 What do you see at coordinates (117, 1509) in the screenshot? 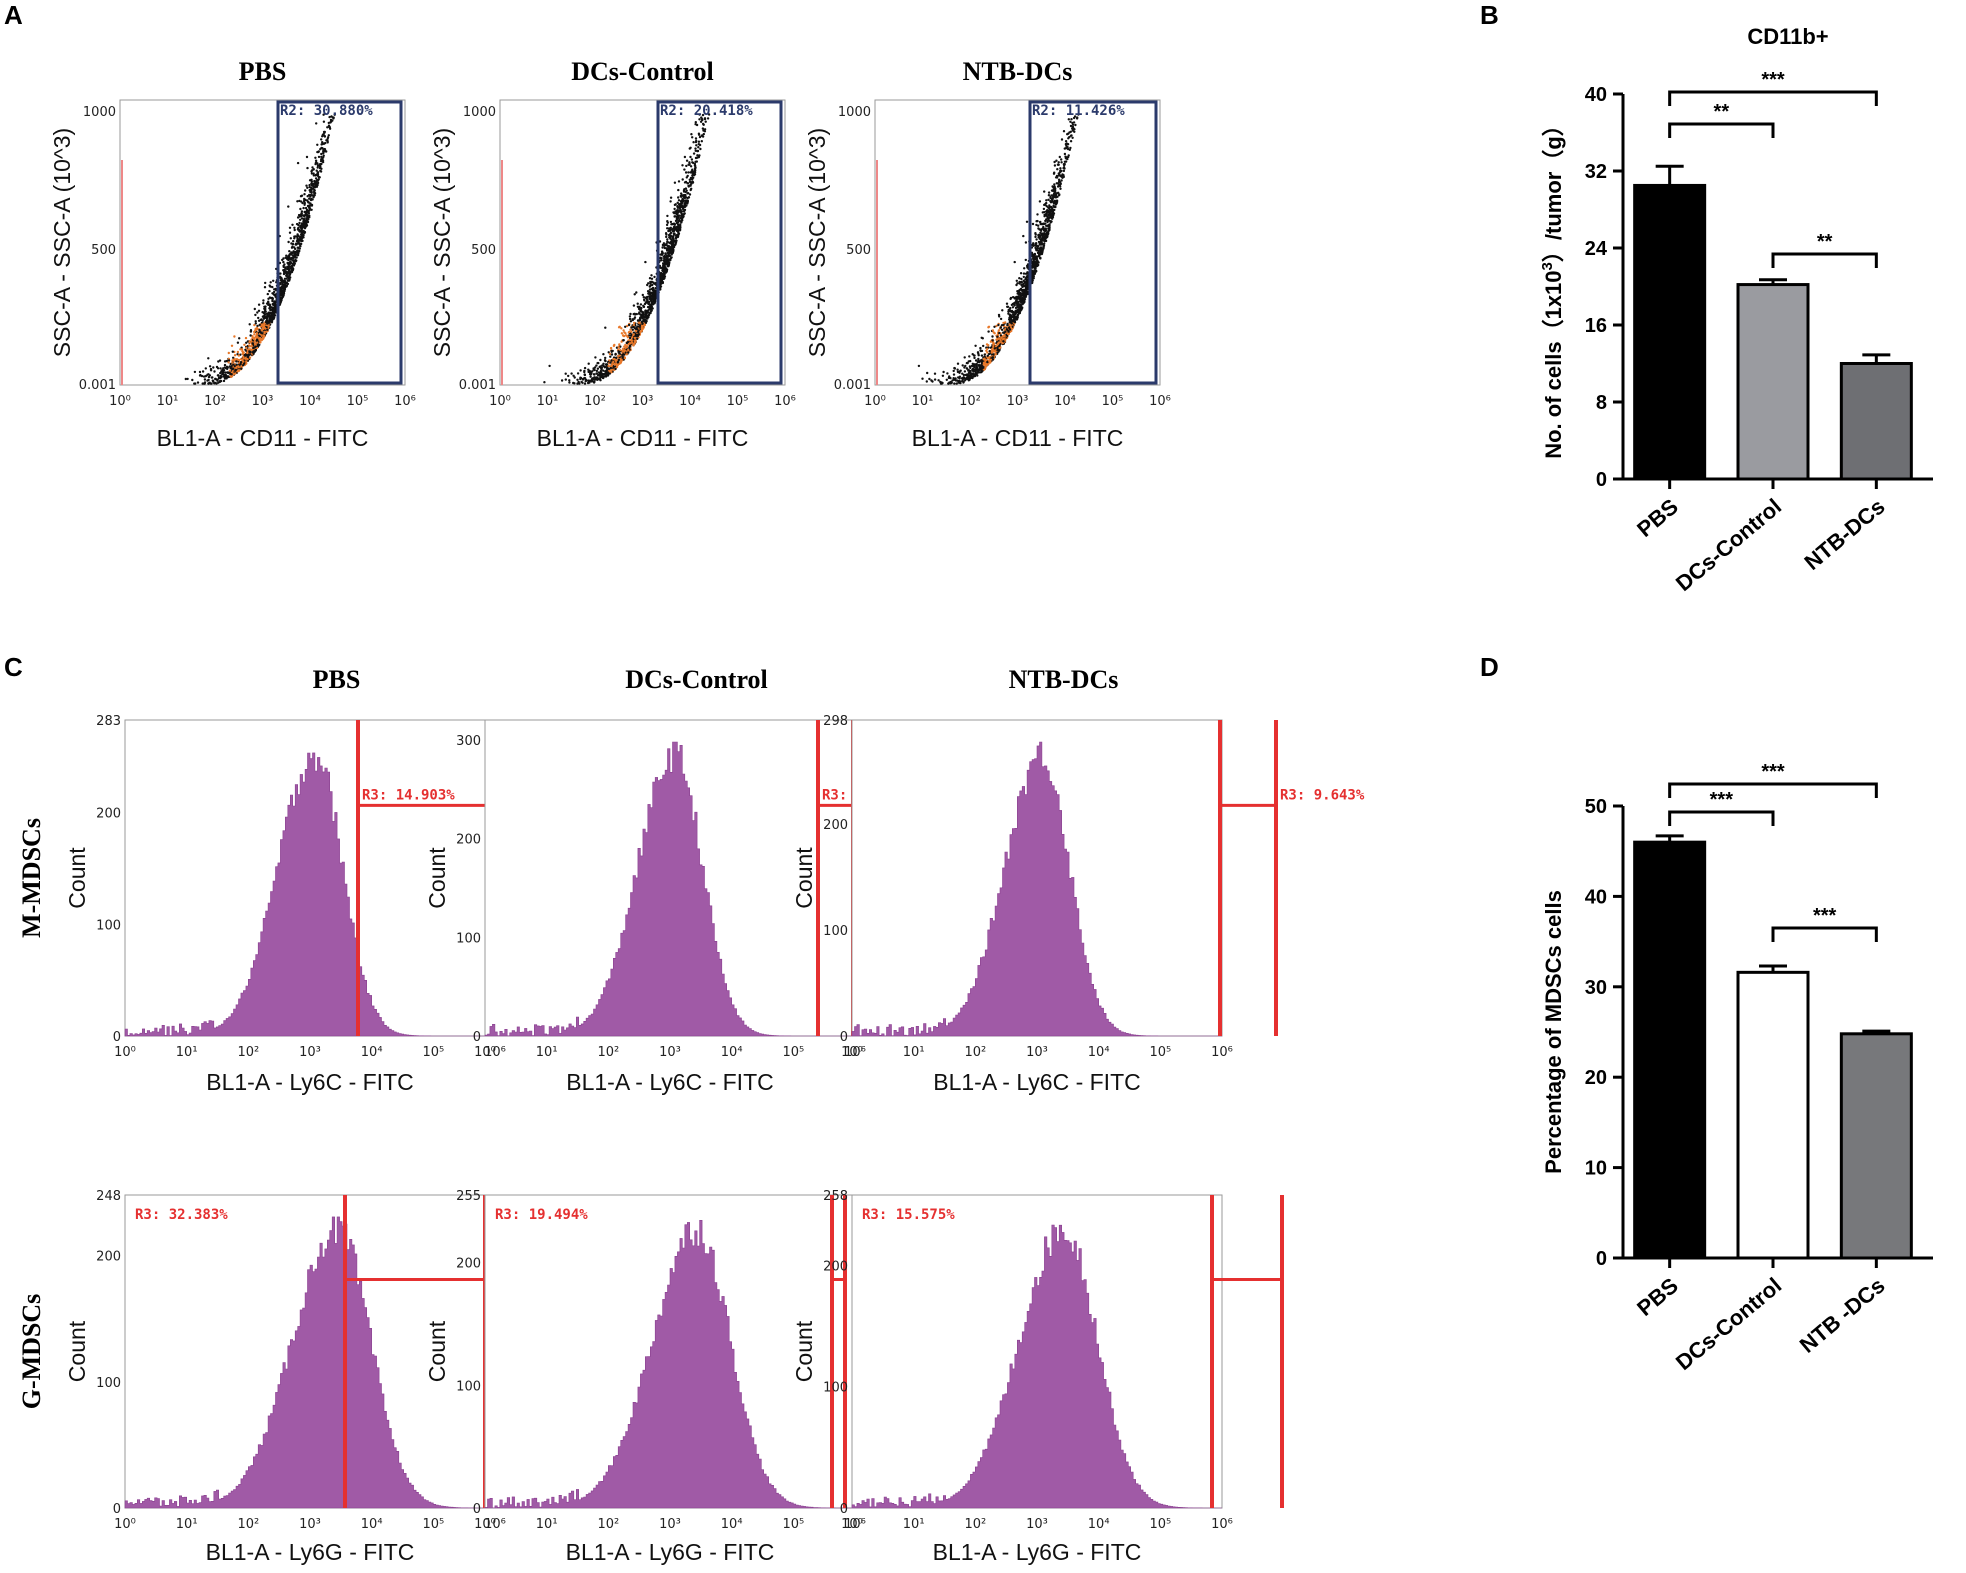
I see `histogram-y-tick: 0` at bounding box center [117, 1509].